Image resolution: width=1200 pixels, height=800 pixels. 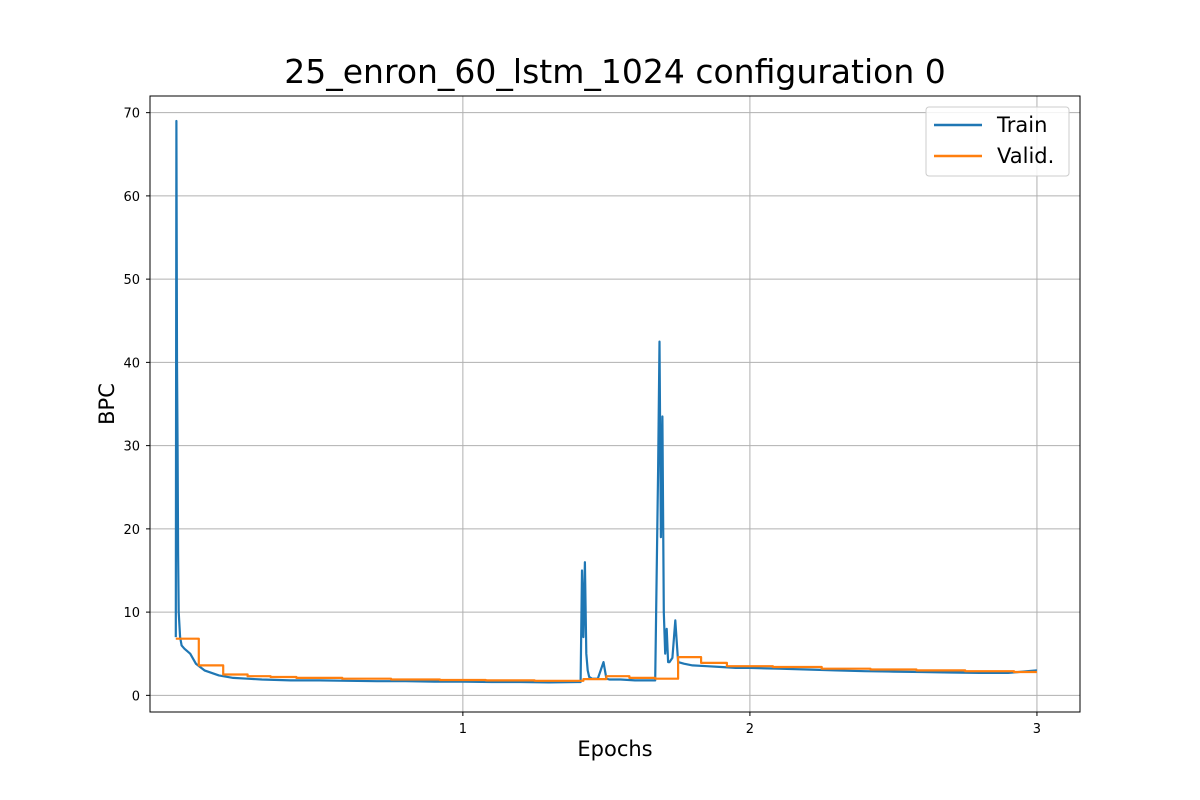 What do you see at coordinates (131, 530) in the screenshot?
I see `y-tick-label: 20` at bounding box center [131, 530].